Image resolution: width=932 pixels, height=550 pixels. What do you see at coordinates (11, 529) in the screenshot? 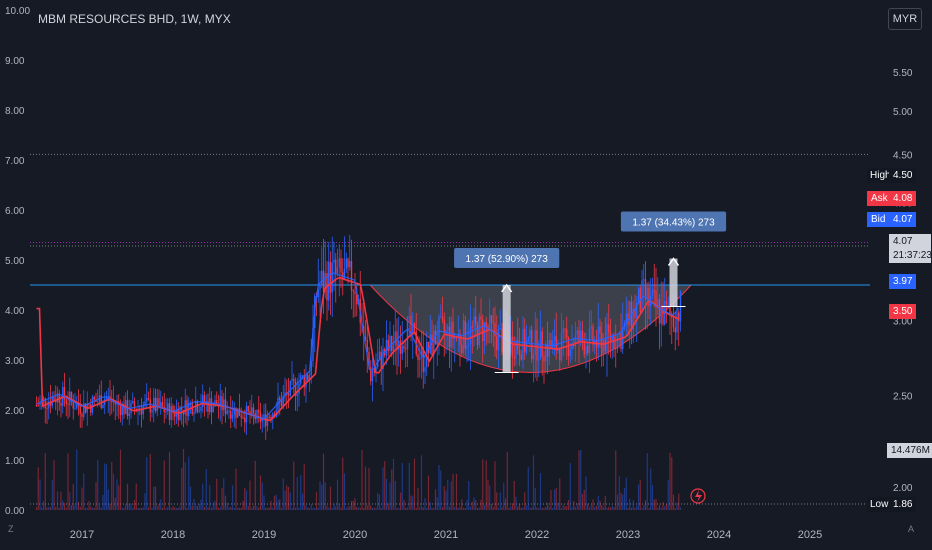
I see `axis-scale-left: Z` at bounding box center [11, 529].